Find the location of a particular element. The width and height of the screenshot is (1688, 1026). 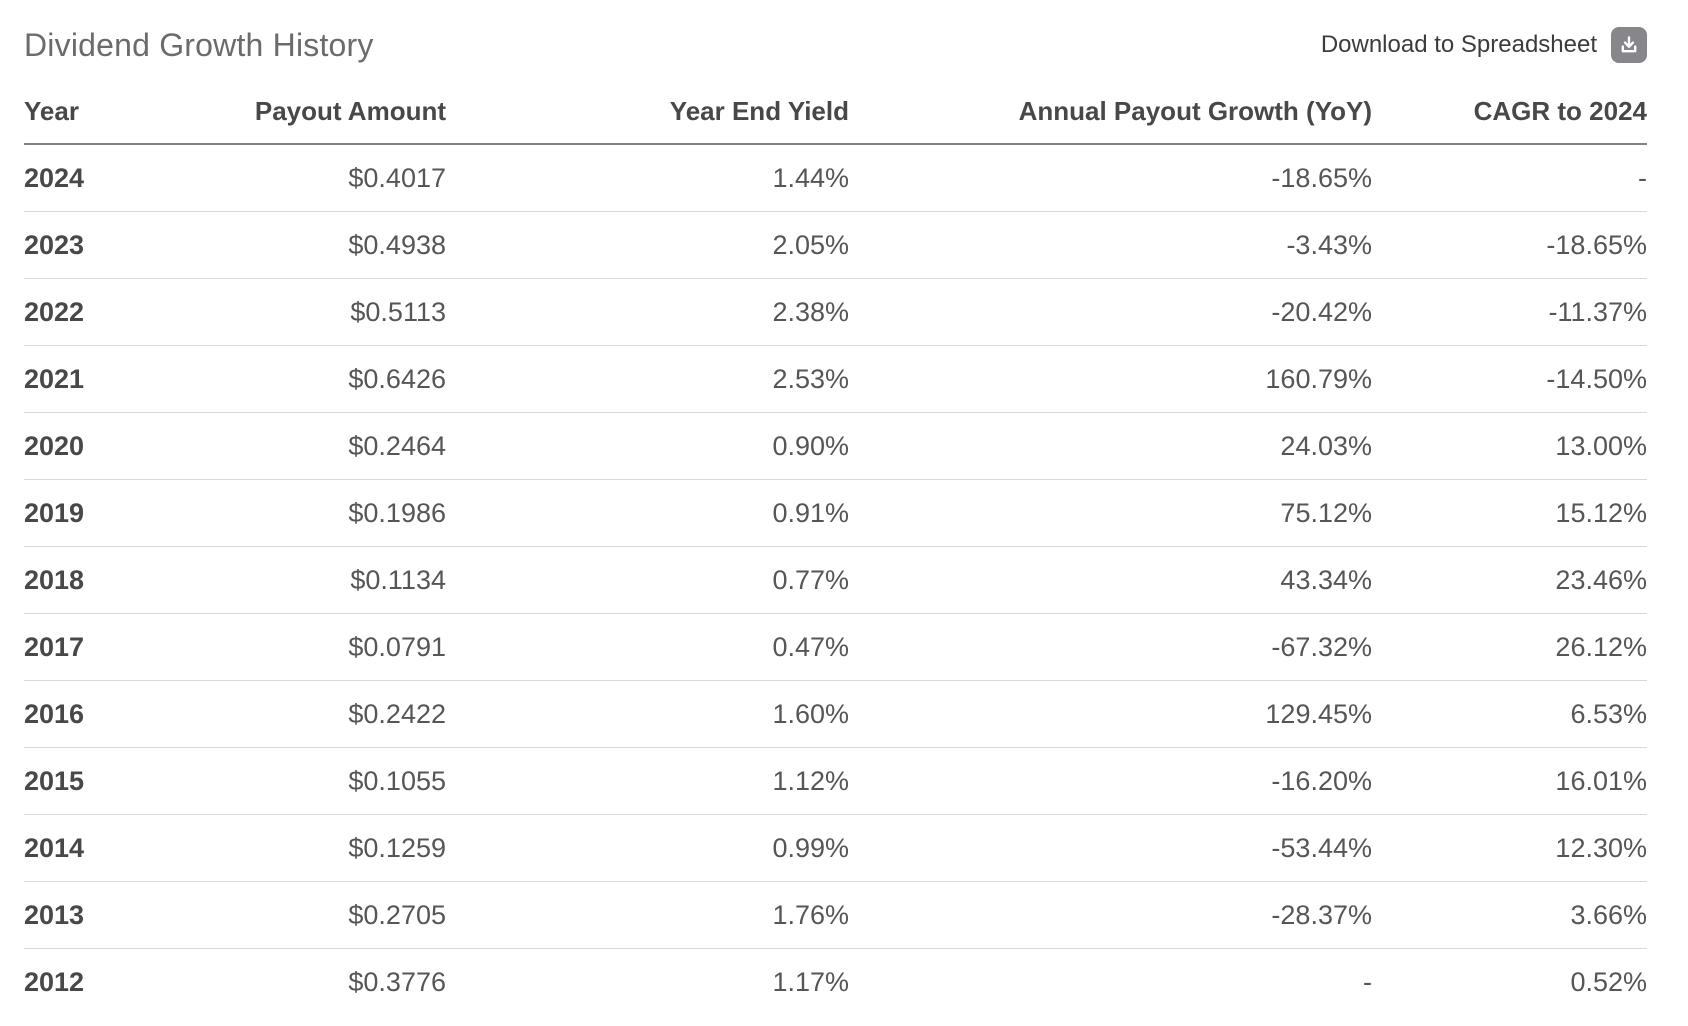

table-row: 2012 $0.3776 1.17% - 0.52% is located at coordinates (835, 982).